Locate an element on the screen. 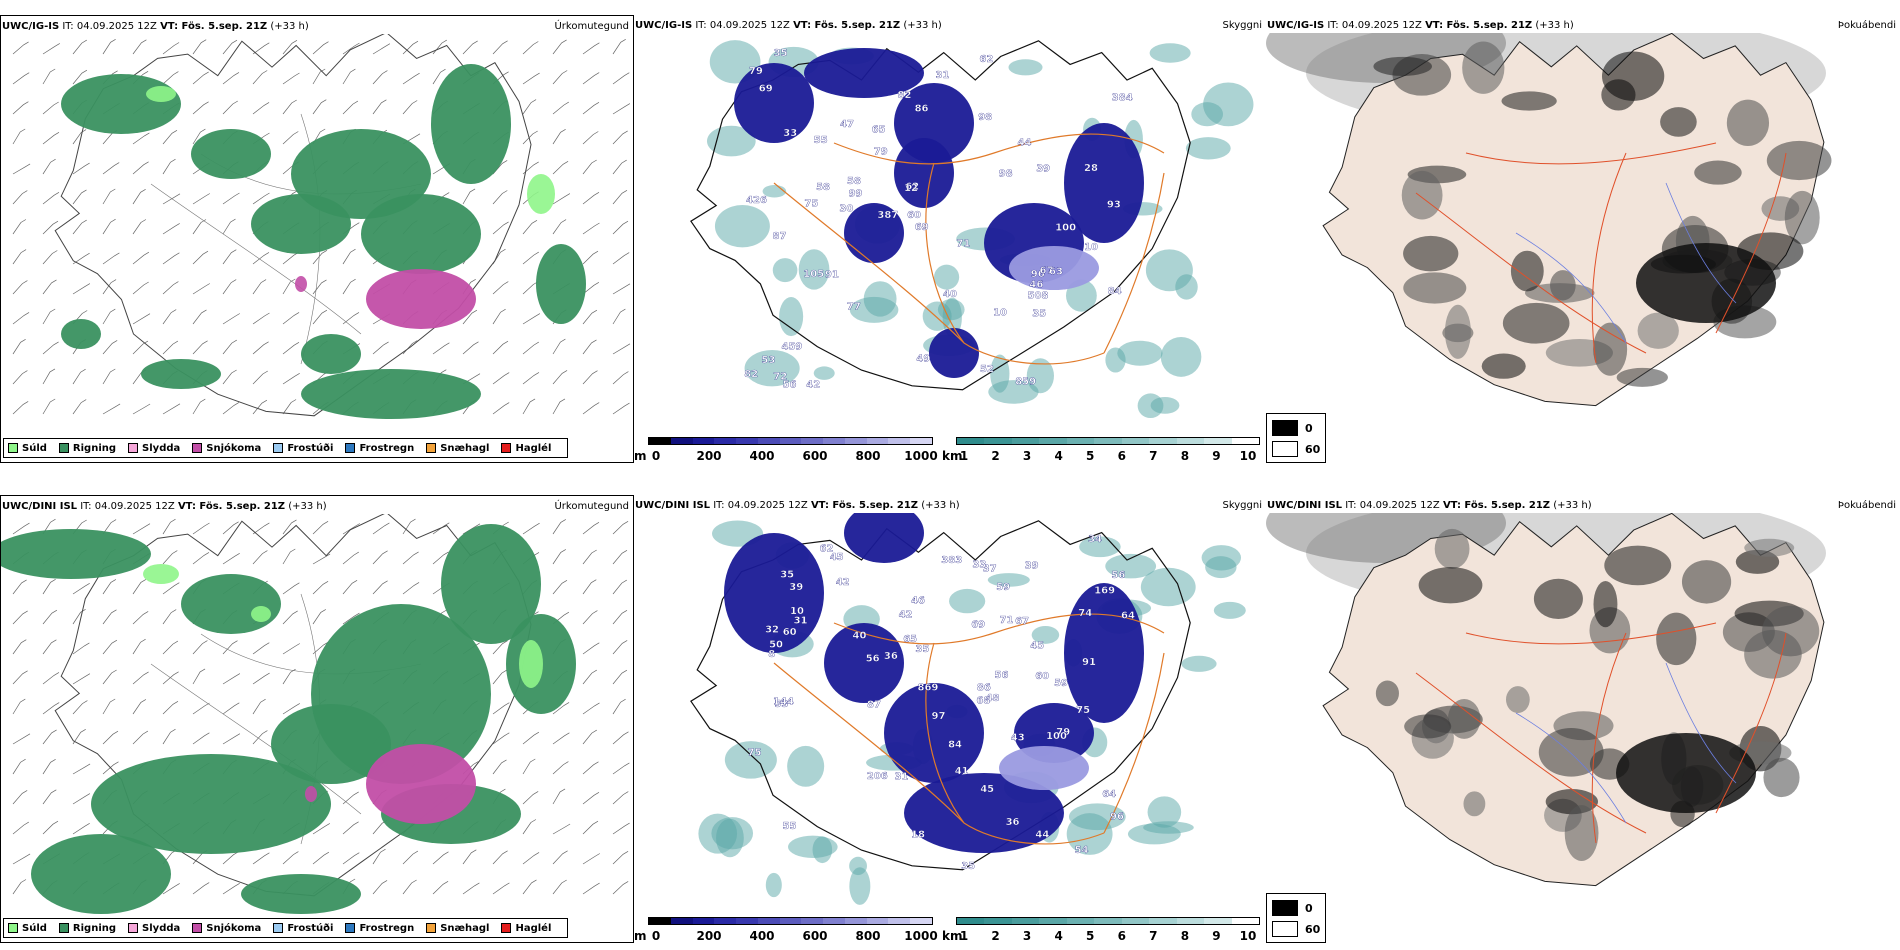 This screenshot has width=1900, height=950. cloudbase-label: 100 is located at coordinates (1065, 227).